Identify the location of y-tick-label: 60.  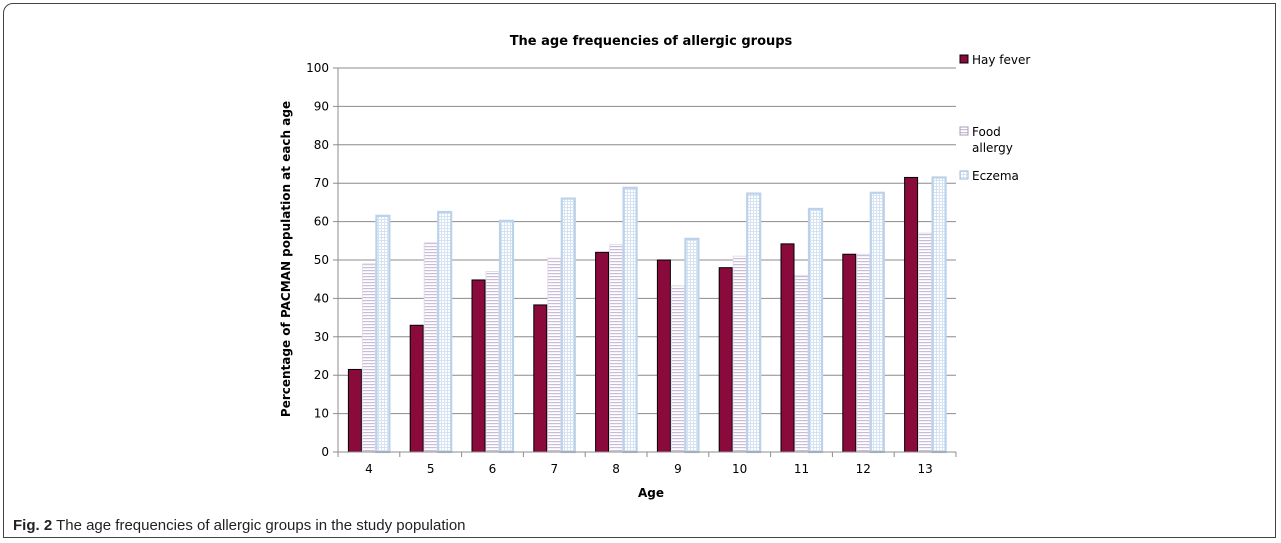
(321, 222).